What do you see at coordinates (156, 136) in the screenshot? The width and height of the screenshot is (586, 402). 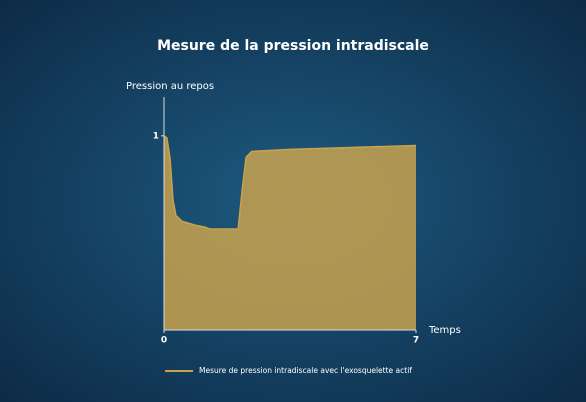 I see `y-tick-label: 1` at bounding box center [156, 136].